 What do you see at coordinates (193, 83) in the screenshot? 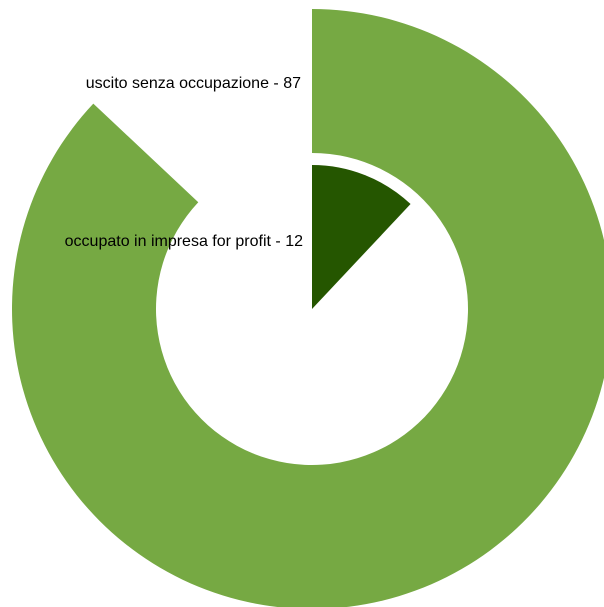
I see `label-uscito-senza-occupazione: uscito senza occupazione - 87` at bounding box center [193, 83].